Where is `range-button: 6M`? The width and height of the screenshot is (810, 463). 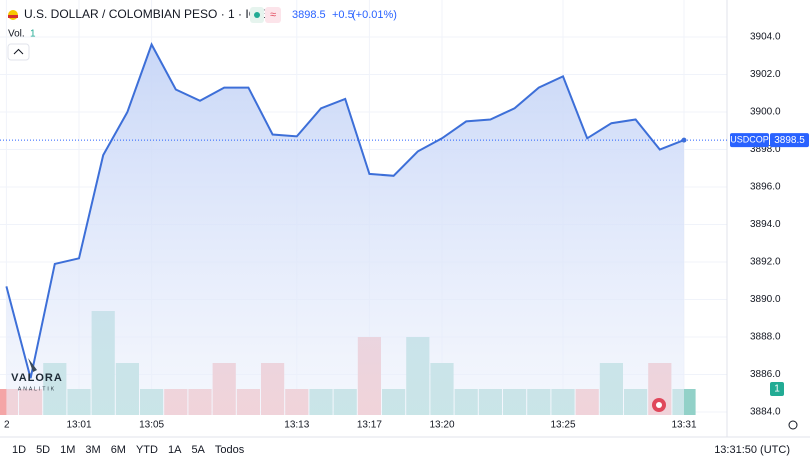 range-button: 6M is located at coordinates (118, 450).